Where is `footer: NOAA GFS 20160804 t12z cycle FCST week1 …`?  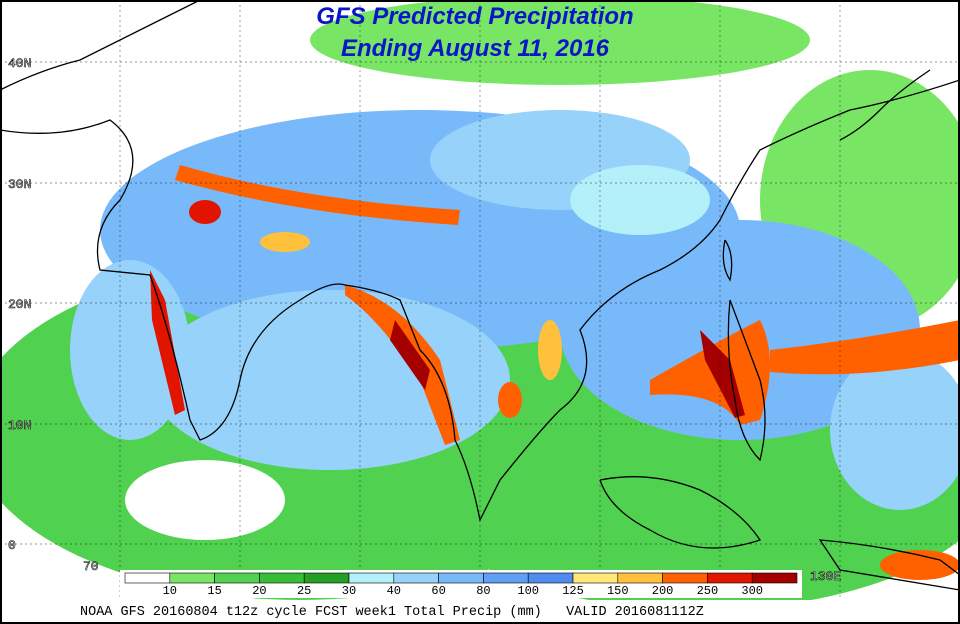 footer: NOAA GFS 20160804 t12z cycle FCST week1 … is located at coordinates (392, 612).